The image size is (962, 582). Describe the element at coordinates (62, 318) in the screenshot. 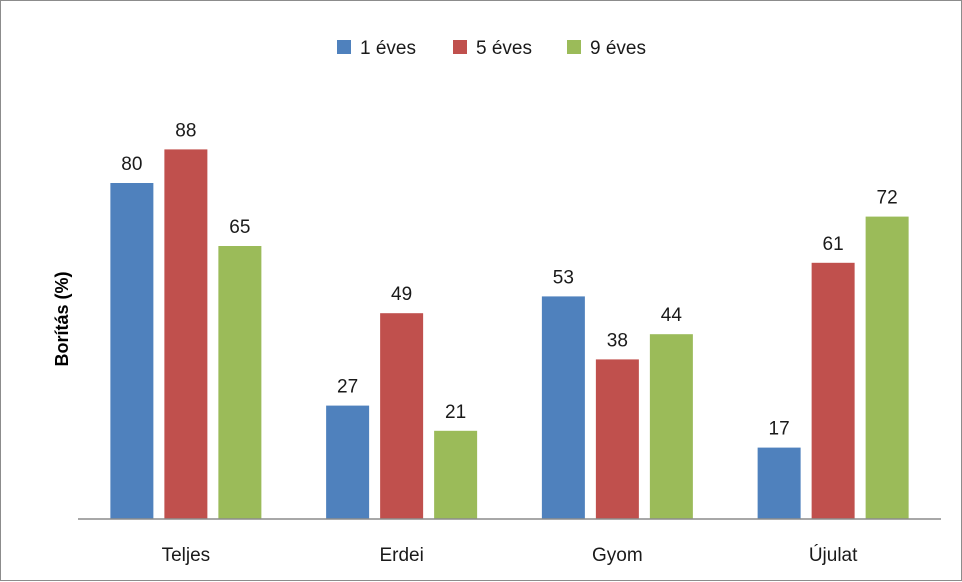

I see `y-axis-label: Borítás (%)` at that location.